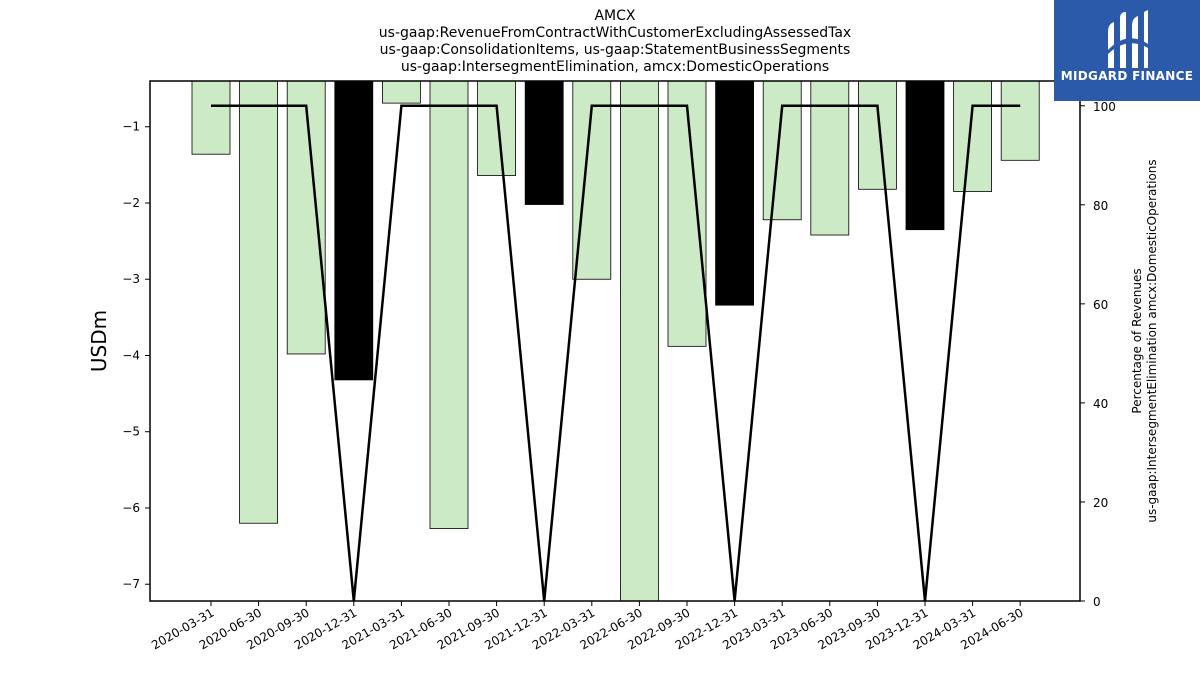  I want to click on y2-tick-label: 0, so click(1097, 602).